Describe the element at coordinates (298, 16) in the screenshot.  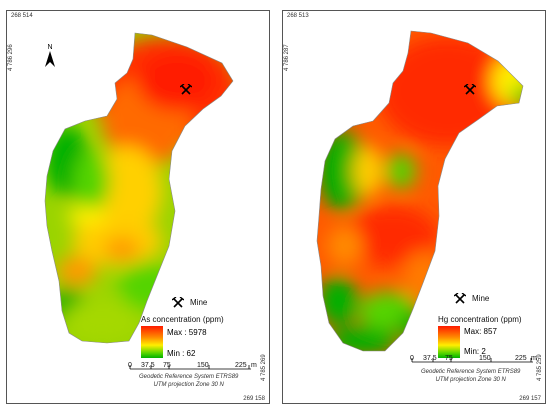
I see `coord-top-label: 268 513` at that location.